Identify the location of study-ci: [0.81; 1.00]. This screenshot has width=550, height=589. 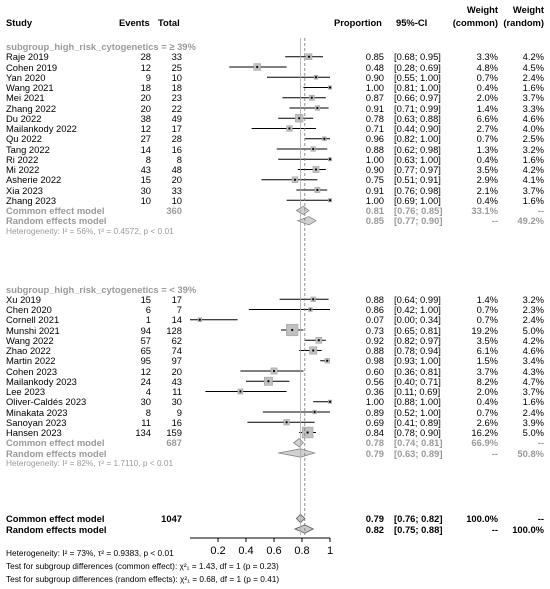
(417, 87).